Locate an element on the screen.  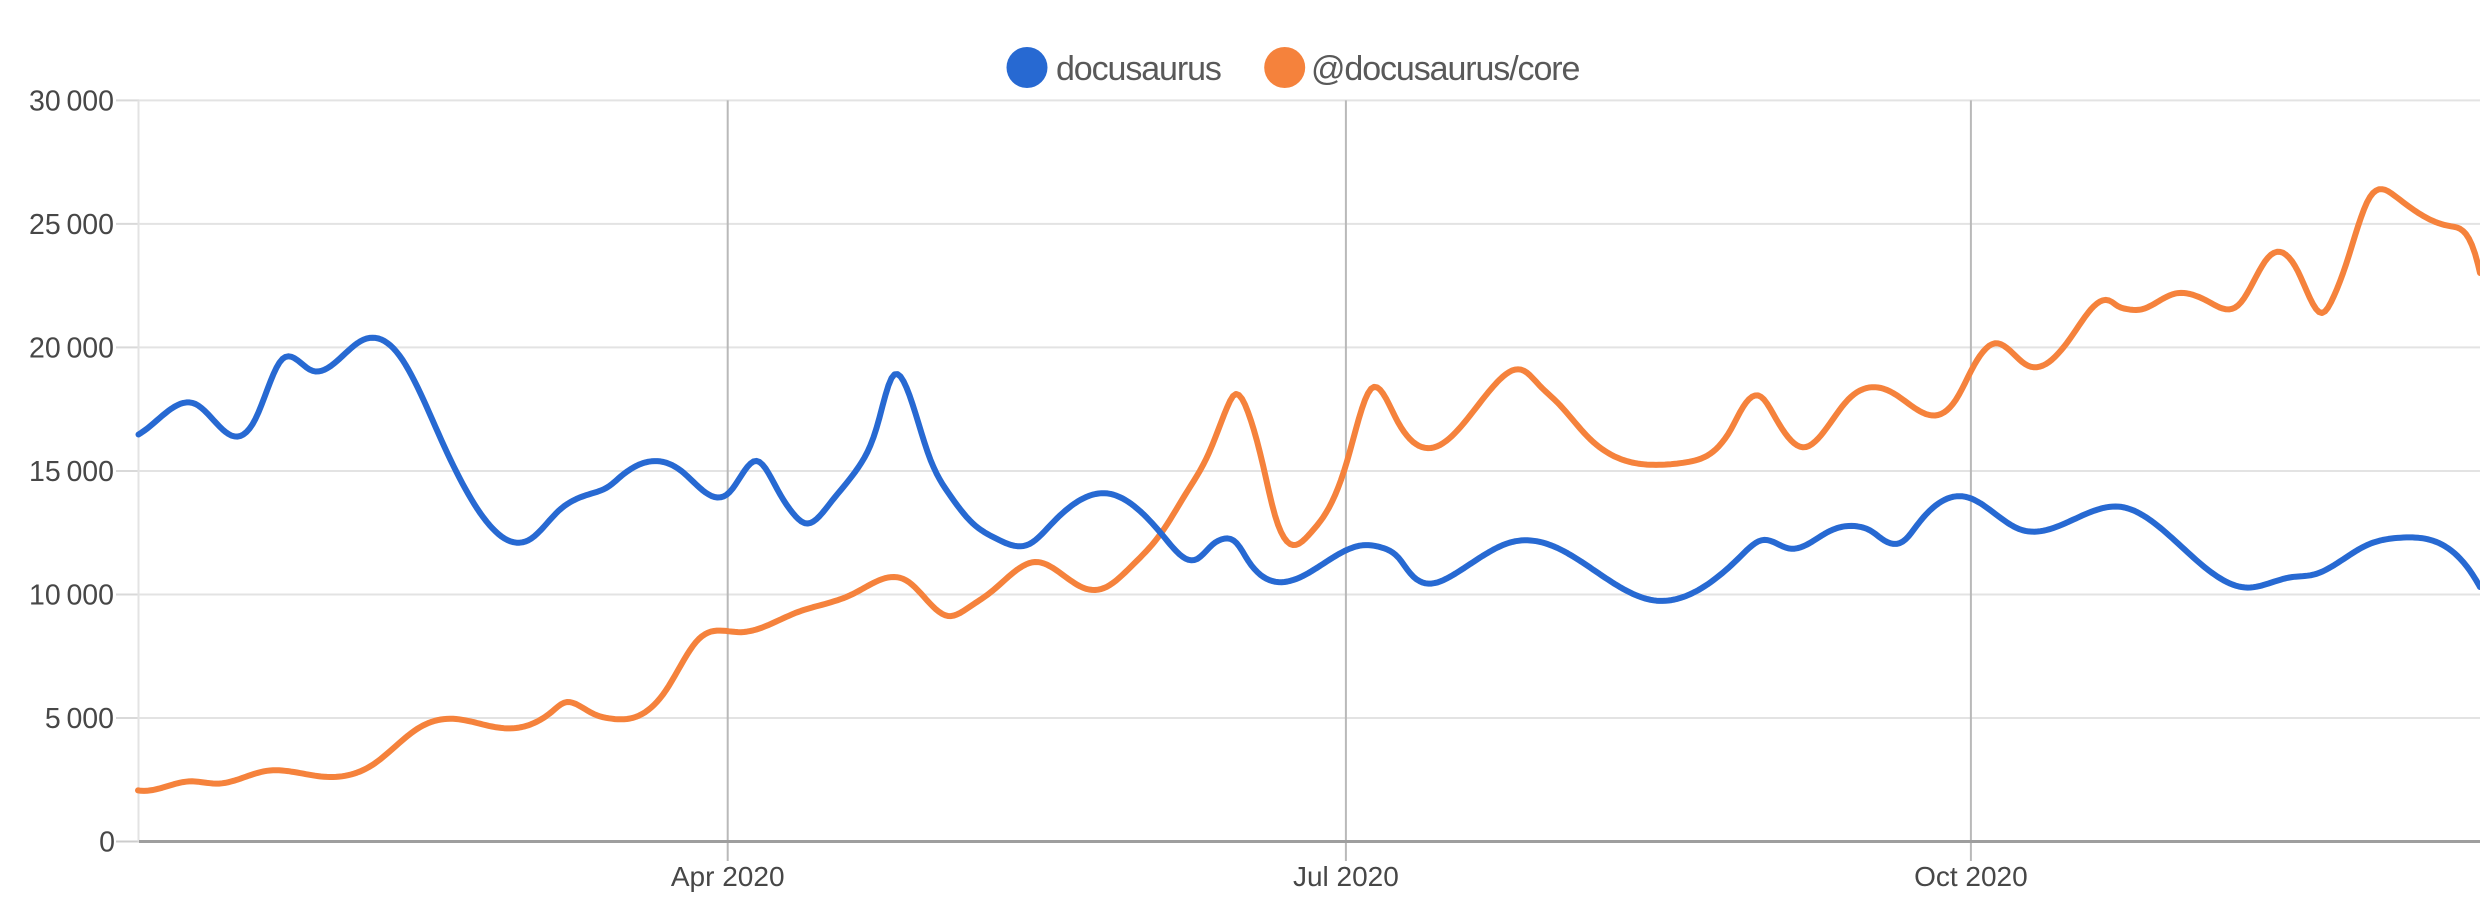
svg-text: 15 000 is located at coordinates (71, 472).